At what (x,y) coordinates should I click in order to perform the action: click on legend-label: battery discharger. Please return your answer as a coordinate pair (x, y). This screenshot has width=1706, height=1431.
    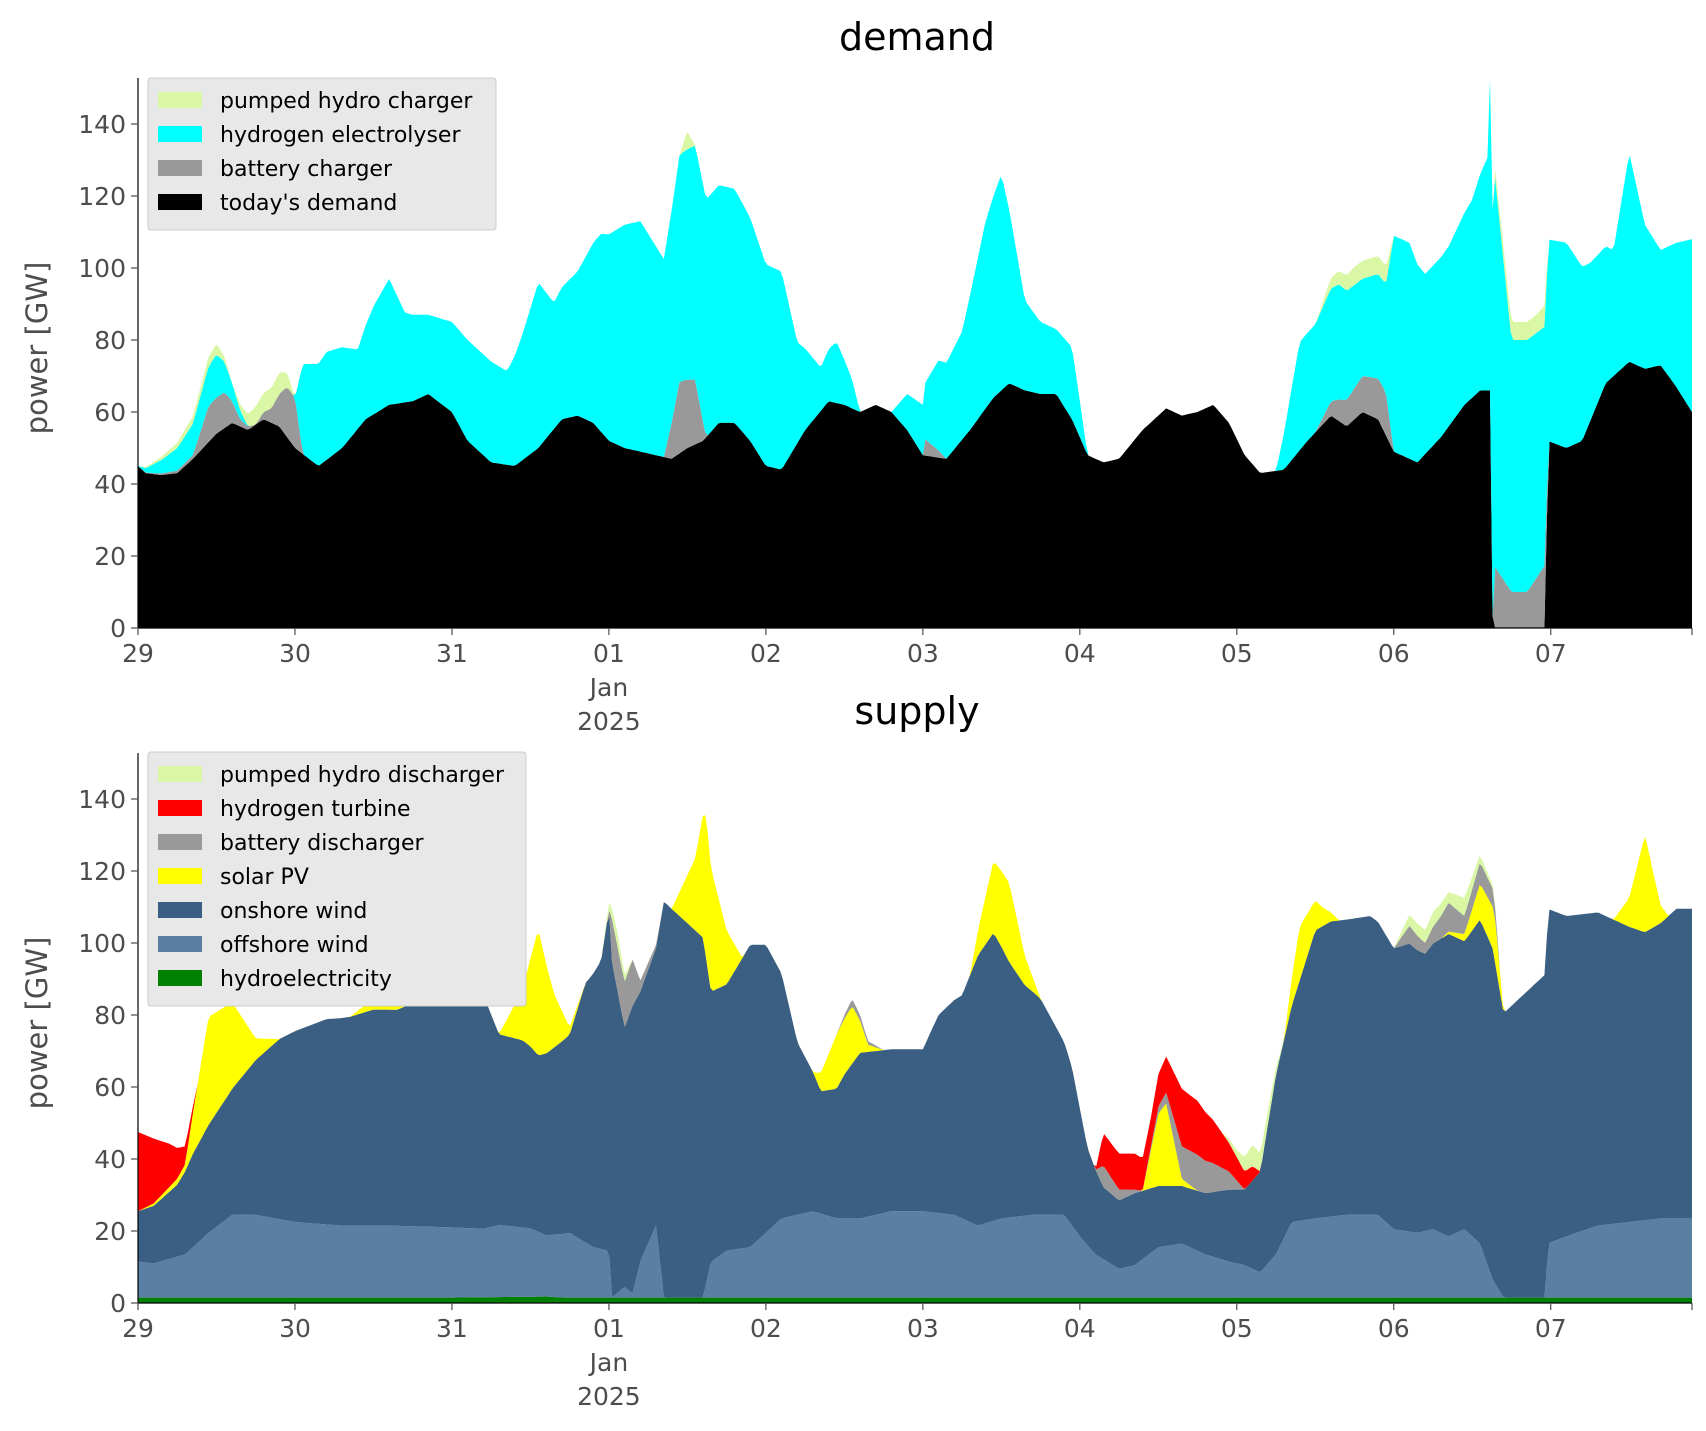
    Looking at the image, I should click on (322, 843).